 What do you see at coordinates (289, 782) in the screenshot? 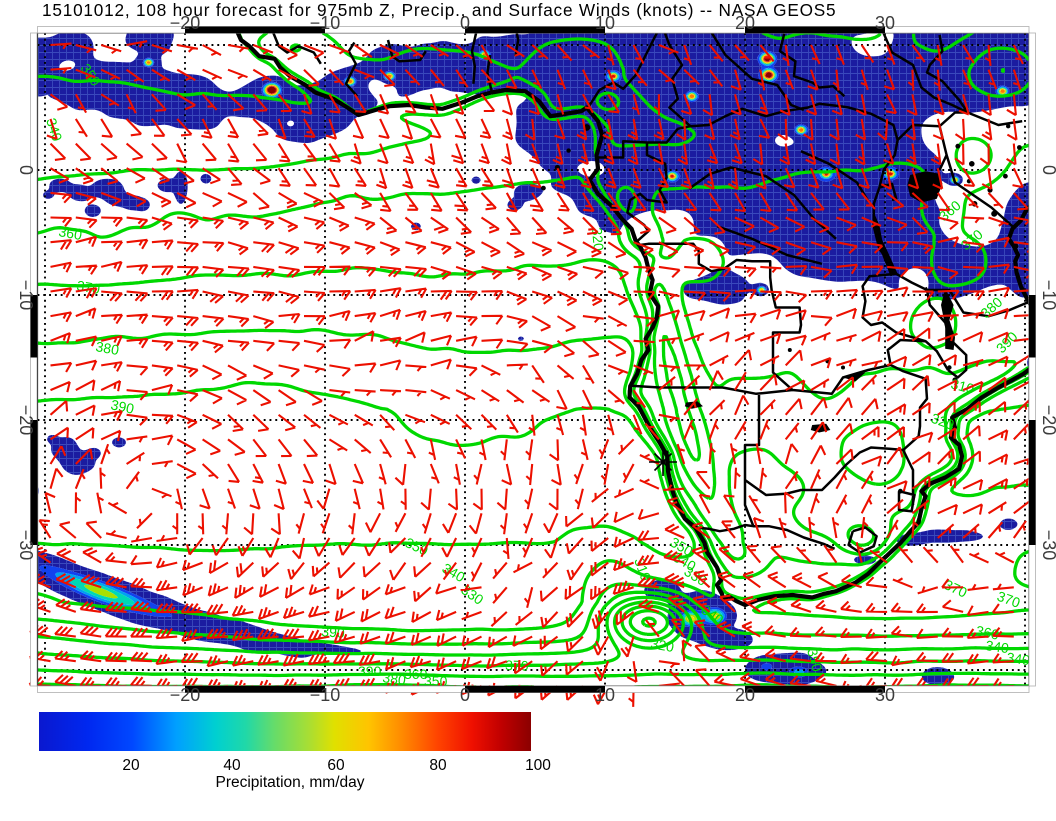
I see `svg-text: Precipitation, mm/day` at bounding box center [289, 782].